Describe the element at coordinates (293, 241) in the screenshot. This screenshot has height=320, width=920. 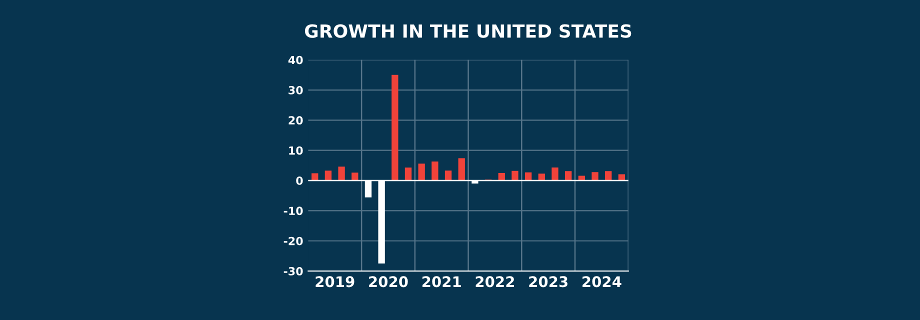
I see `y-tick-label: -20` at that location.